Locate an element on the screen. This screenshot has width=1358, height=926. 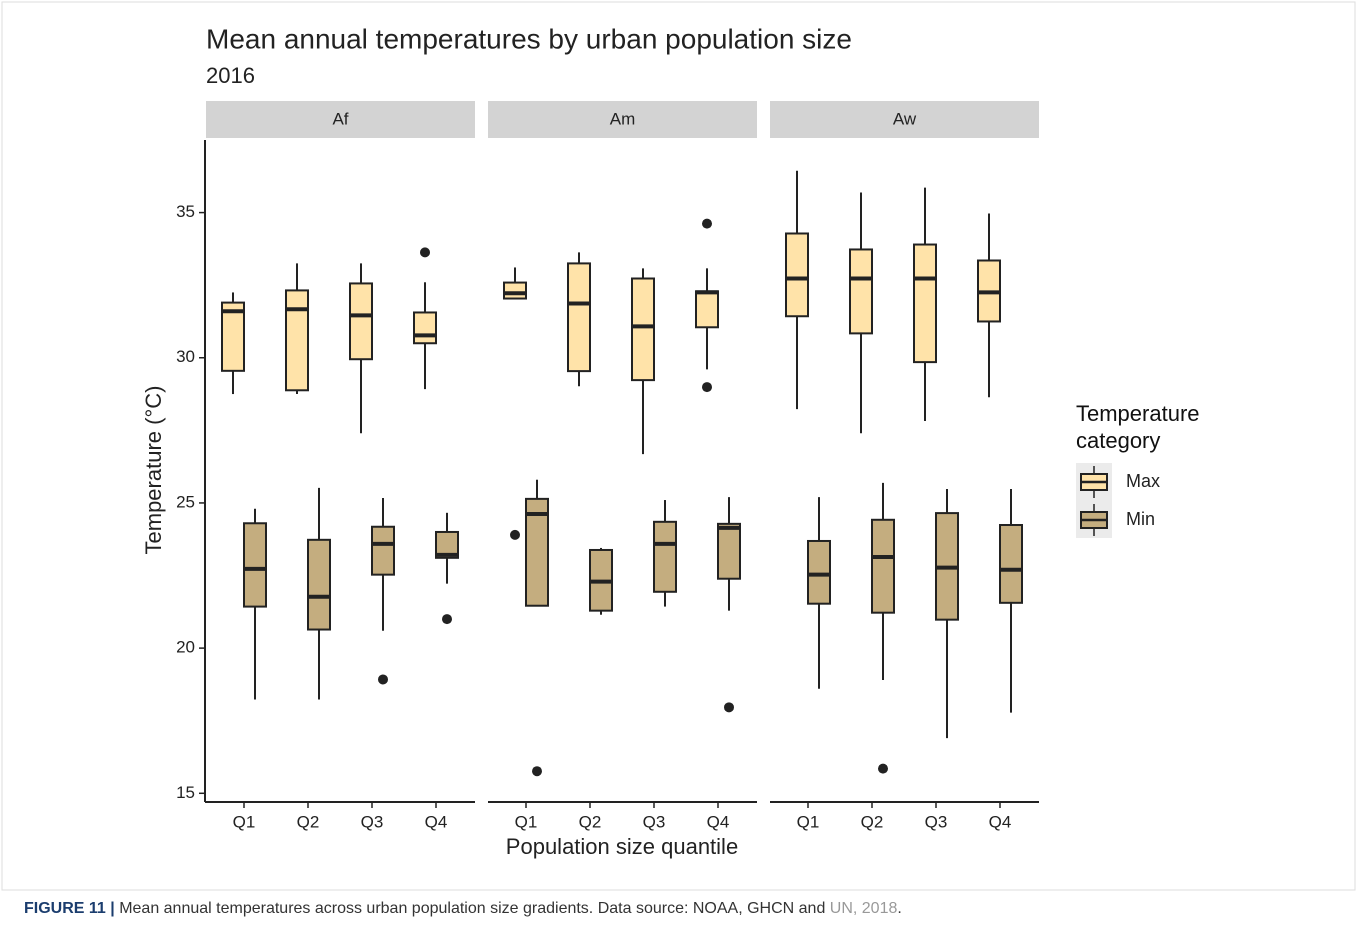
strip-label: Am is located at coordinates (623, 118).